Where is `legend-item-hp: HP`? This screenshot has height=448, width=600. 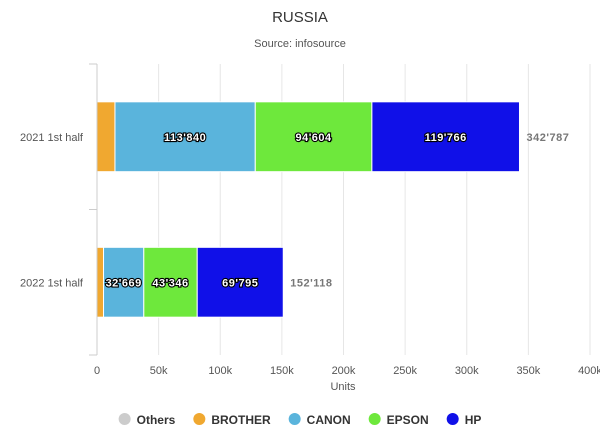
legend-item-hp: HP is located at coordinates (464, 420).